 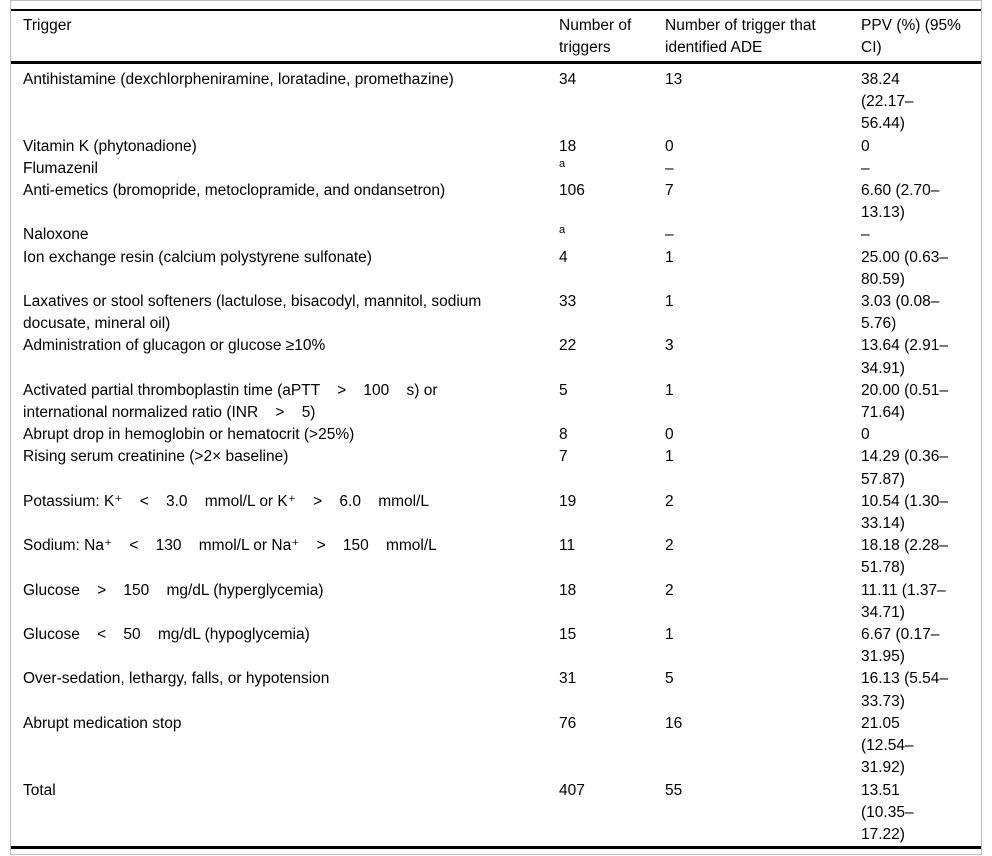 I want to click on n-triggers-cell: 7, so click(x=563, y=457).